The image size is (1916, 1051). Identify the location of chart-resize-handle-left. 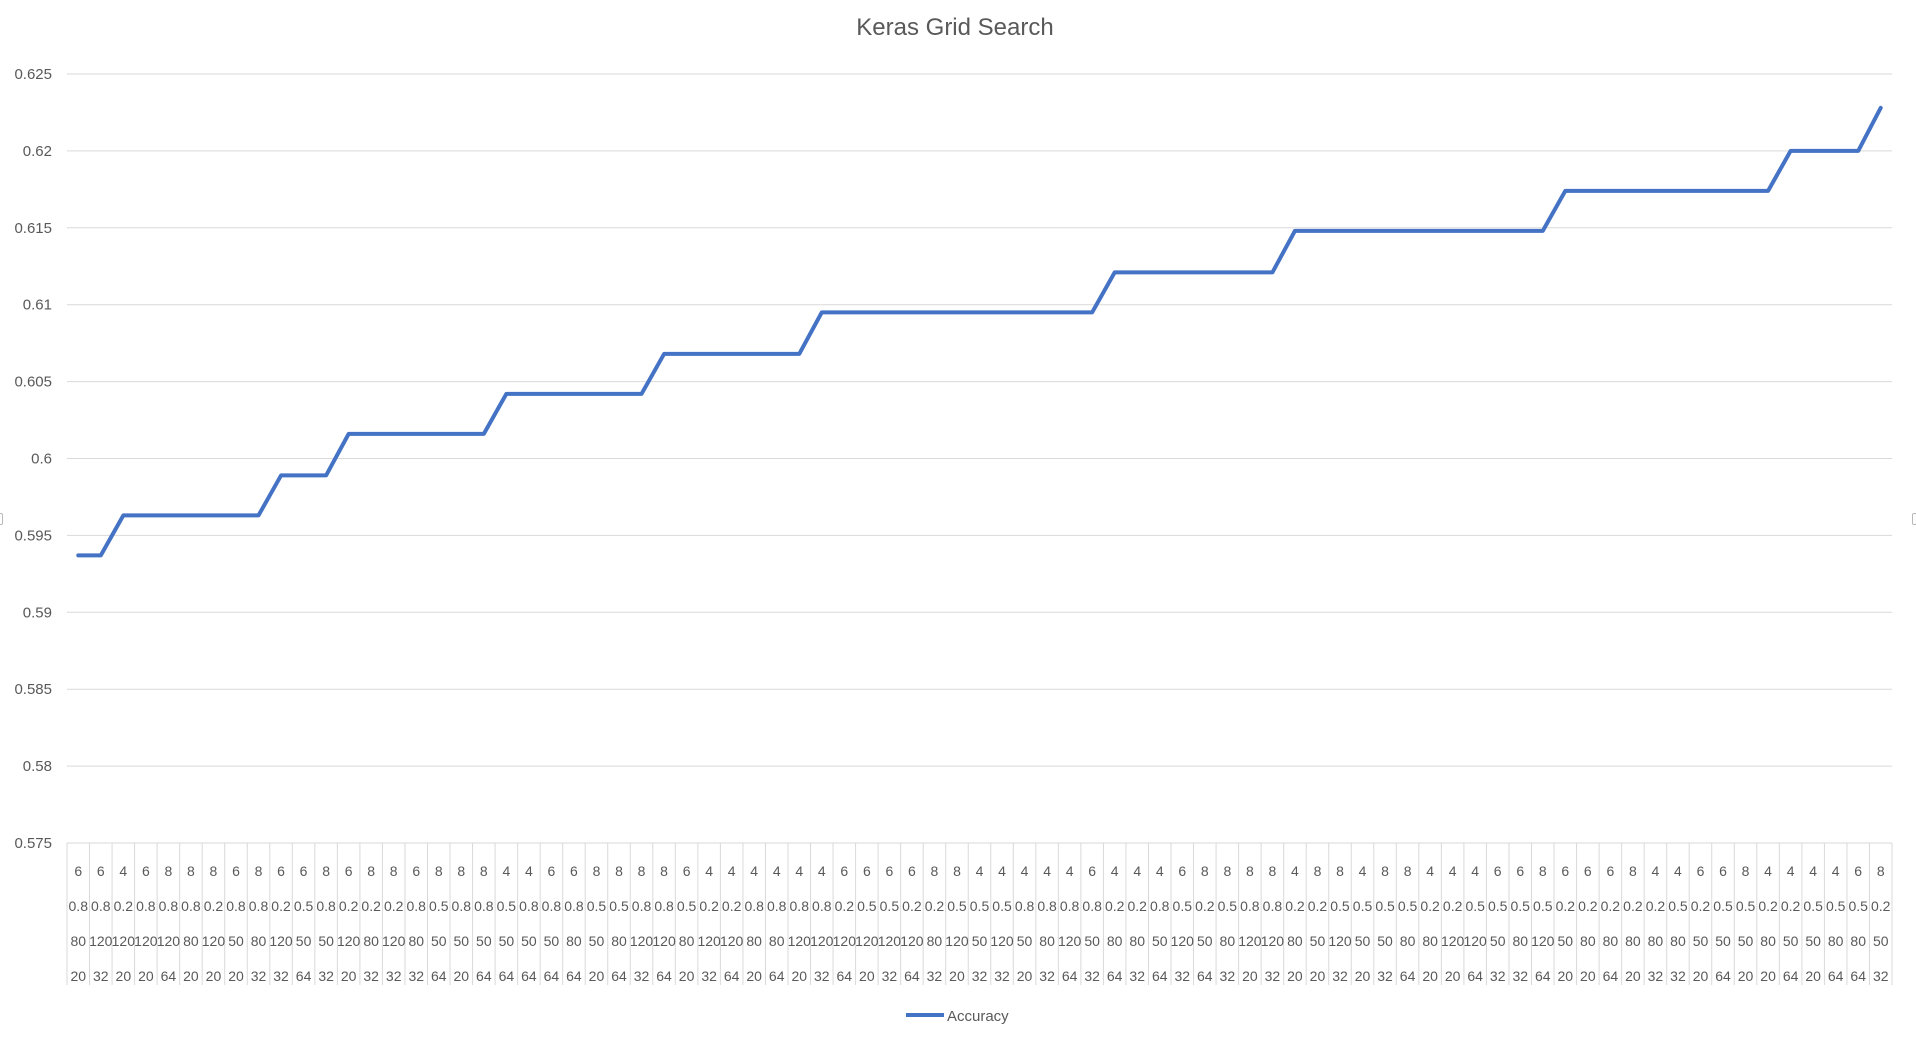
(1, 519).